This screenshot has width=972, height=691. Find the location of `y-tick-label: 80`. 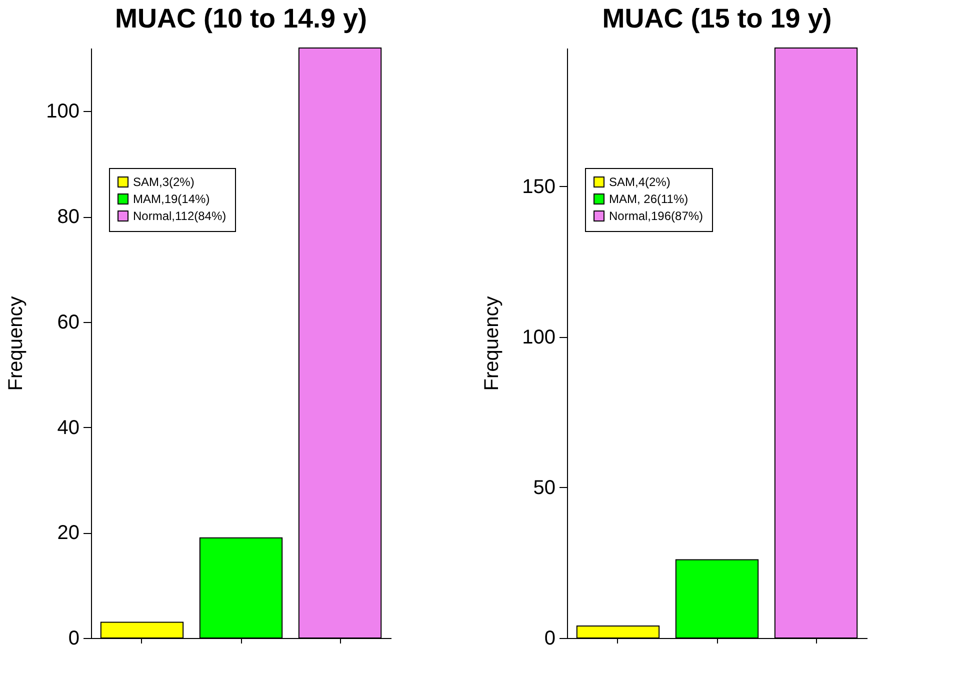

y-tick-label: 80 is located at coordinates (68, 217).